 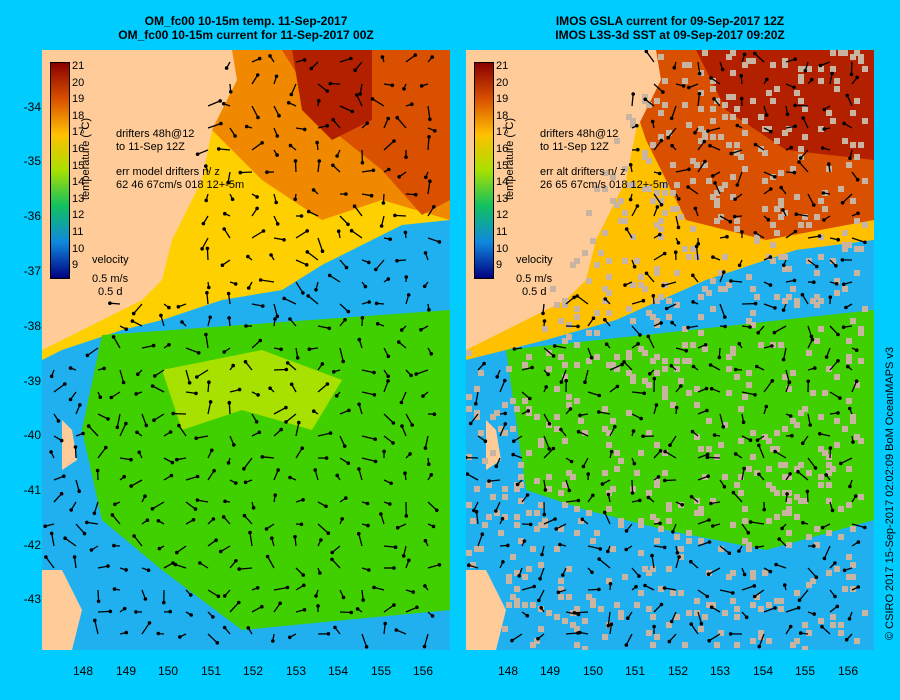 What do you see at coordinates (180, 185) in the screenshot?
I see `err-line2: 62 46 67cm/s 018 12+-5m` at bounding box center [180, 185].